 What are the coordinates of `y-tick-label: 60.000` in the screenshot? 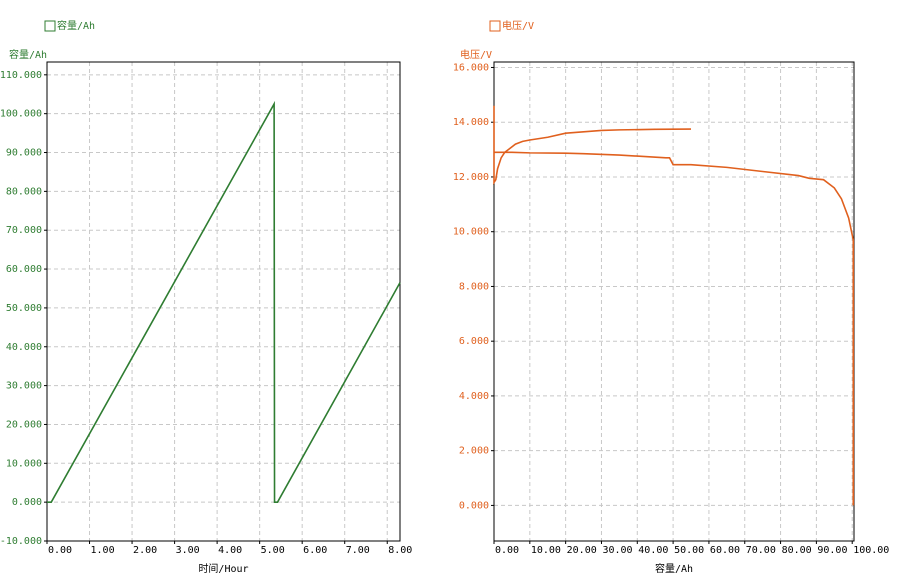 It's located at (24, 269).